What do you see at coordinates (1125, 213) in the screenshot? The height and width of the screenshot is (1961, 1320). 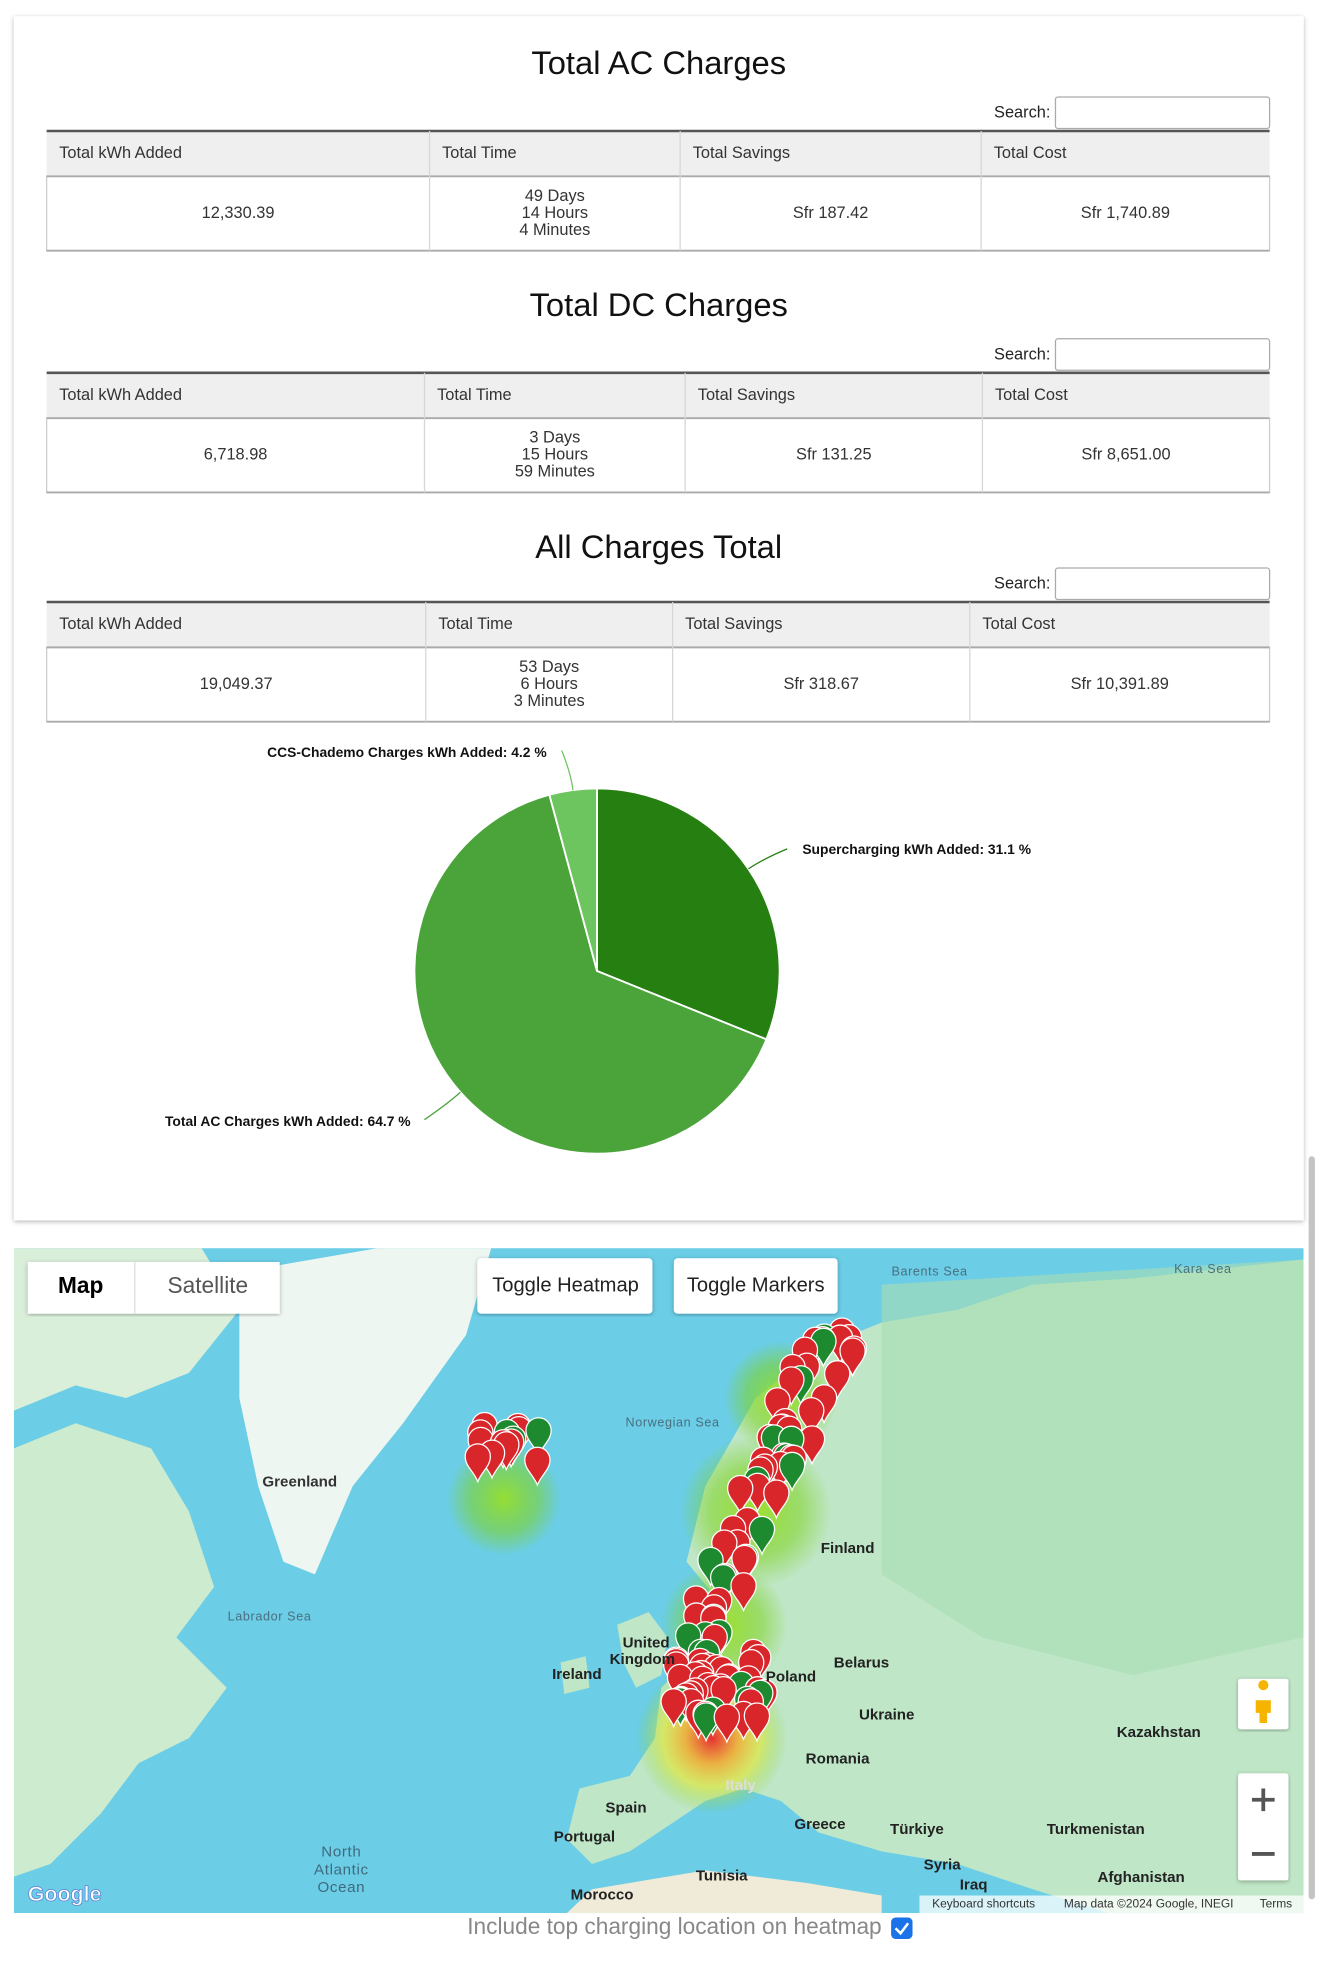 I see `cell-text: Sfr 1,740.89` at bounding box center [1125, 213].